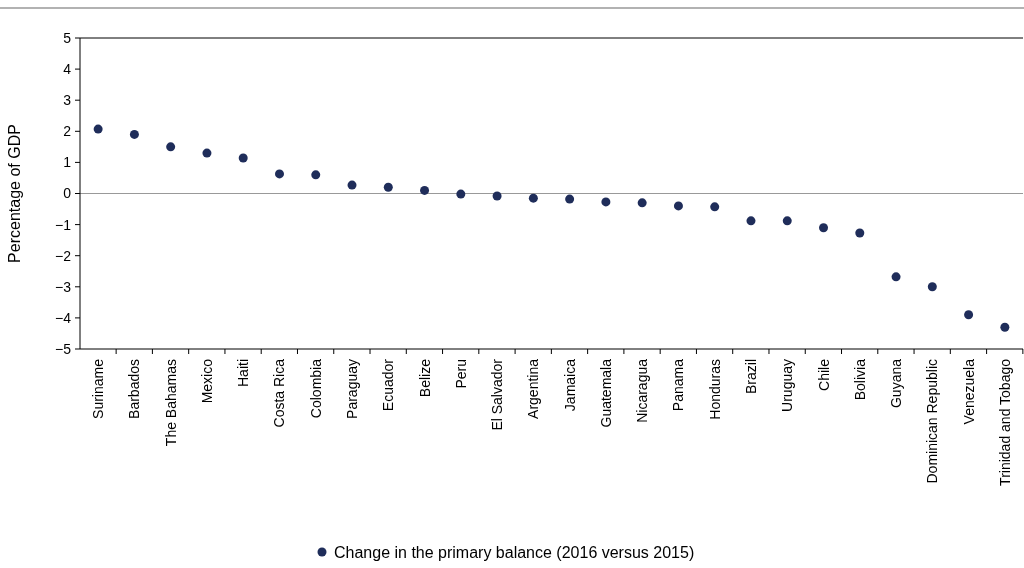  What do you see at coordinates (98, 388) in the screenshot?
I see `x-tick-label: Suriname` at bounding box center [98, 388].